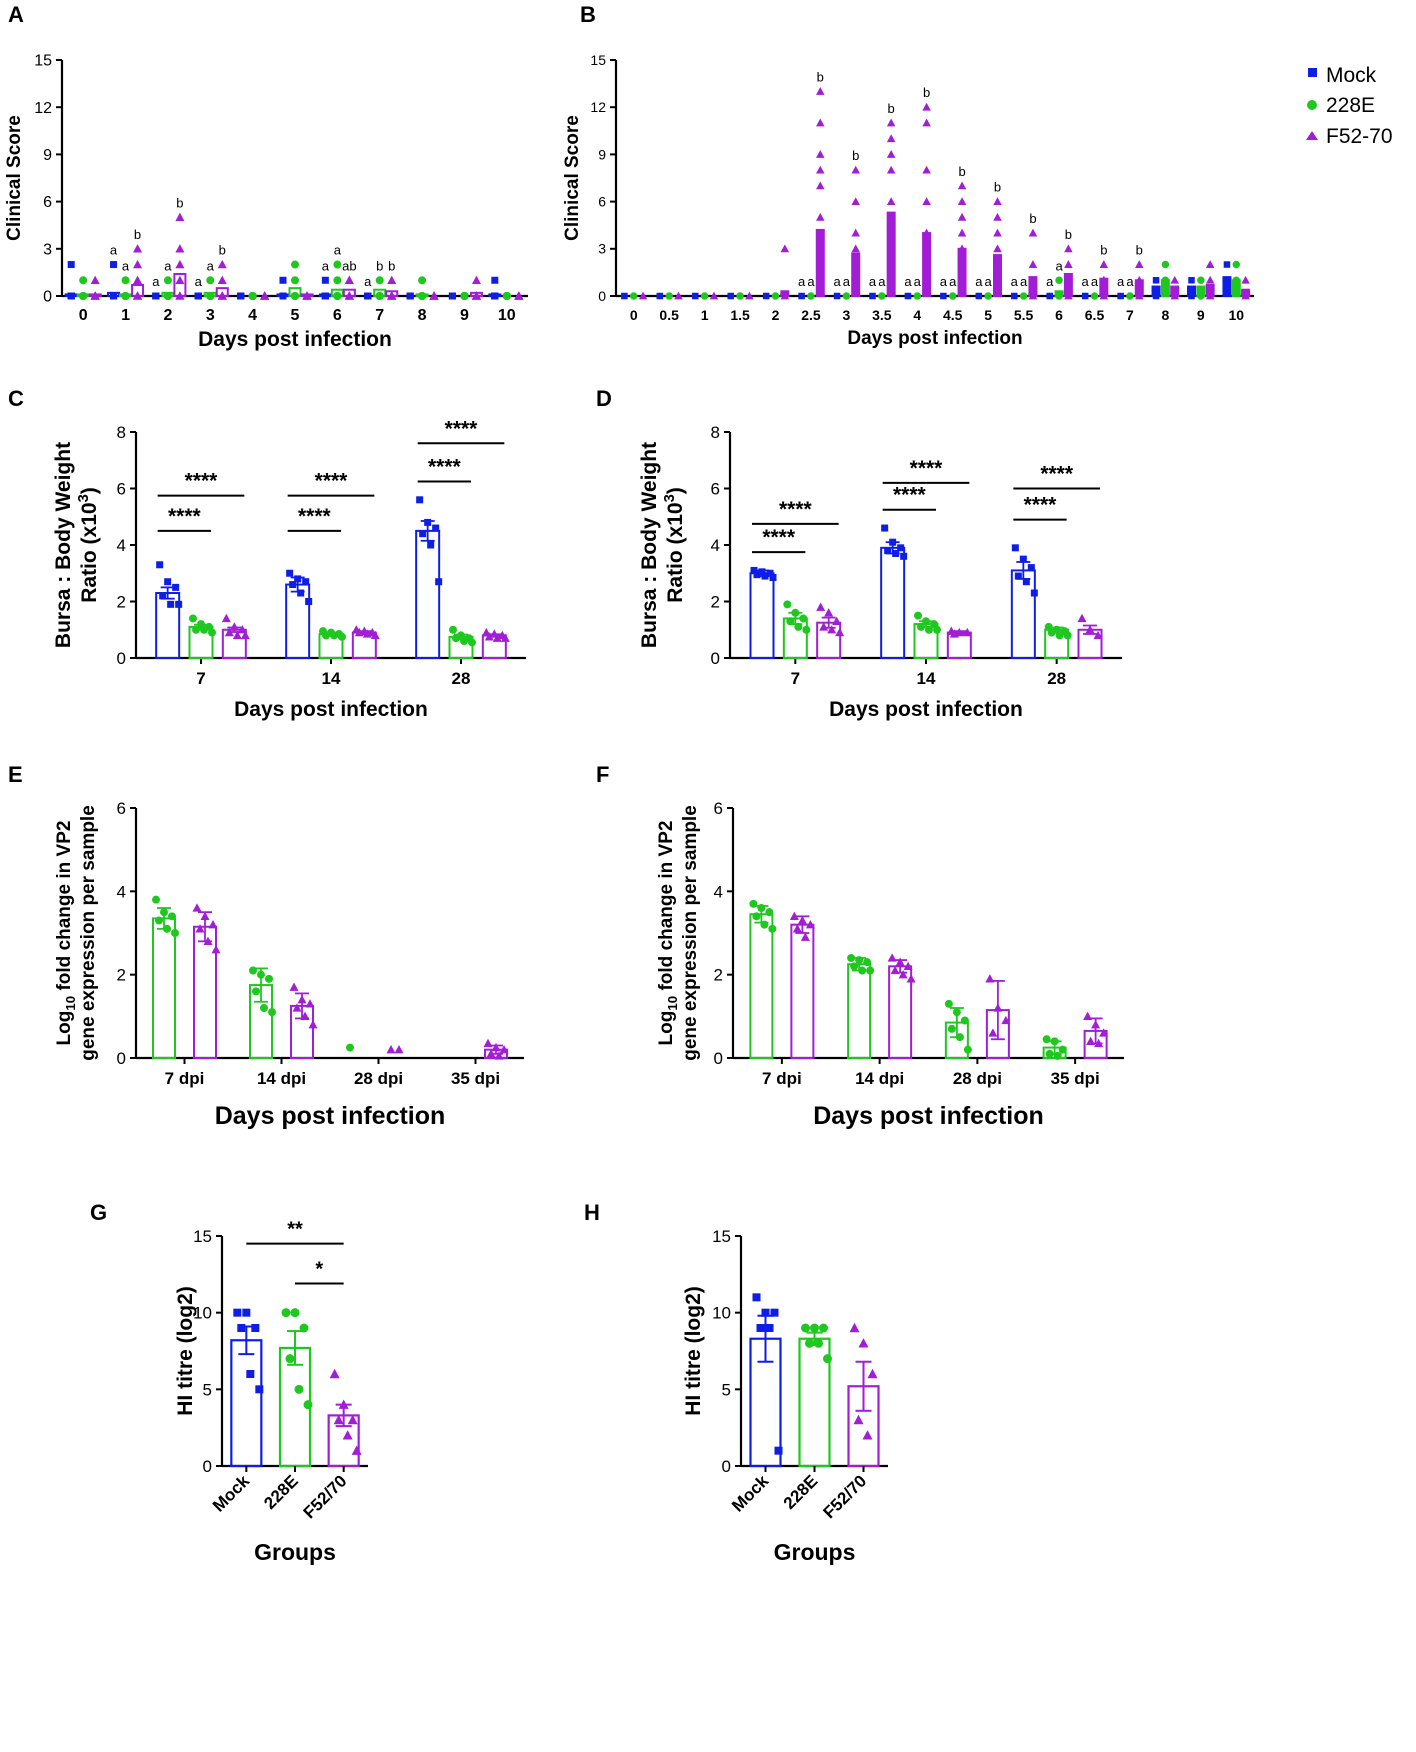 The image size is (1416, 1752). I want to click on panel-label: H, so click(592, 1212).